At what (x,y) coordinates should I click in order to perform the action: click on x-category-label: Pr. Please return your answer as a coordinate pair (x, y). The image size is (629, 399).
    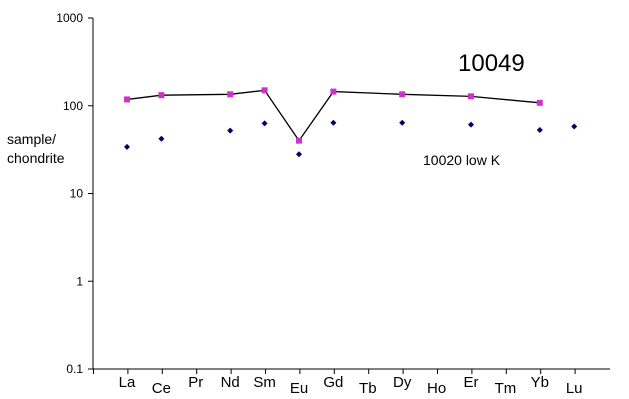
    Looking at the image, I should click on (195, 382).